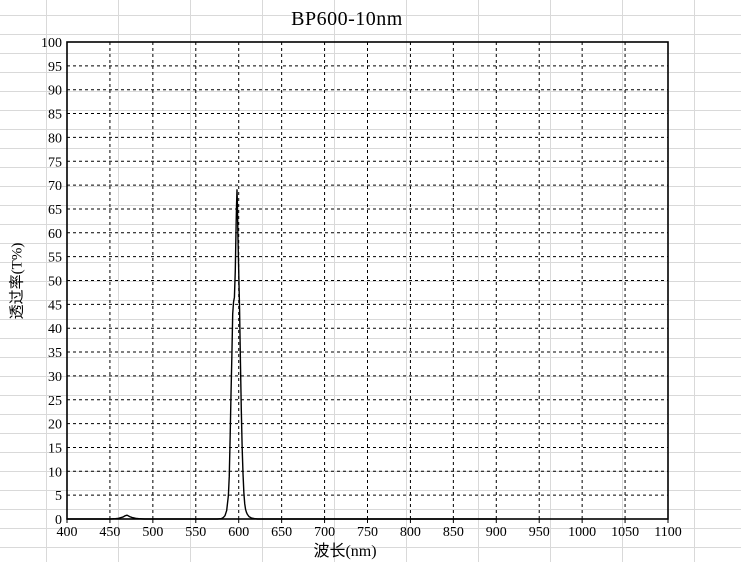 The height and width of the screenshot is (562, 741). Describe the element at coordinates (667, 532) in the screenshot. I see `x-tick-label: 1100` at that location.